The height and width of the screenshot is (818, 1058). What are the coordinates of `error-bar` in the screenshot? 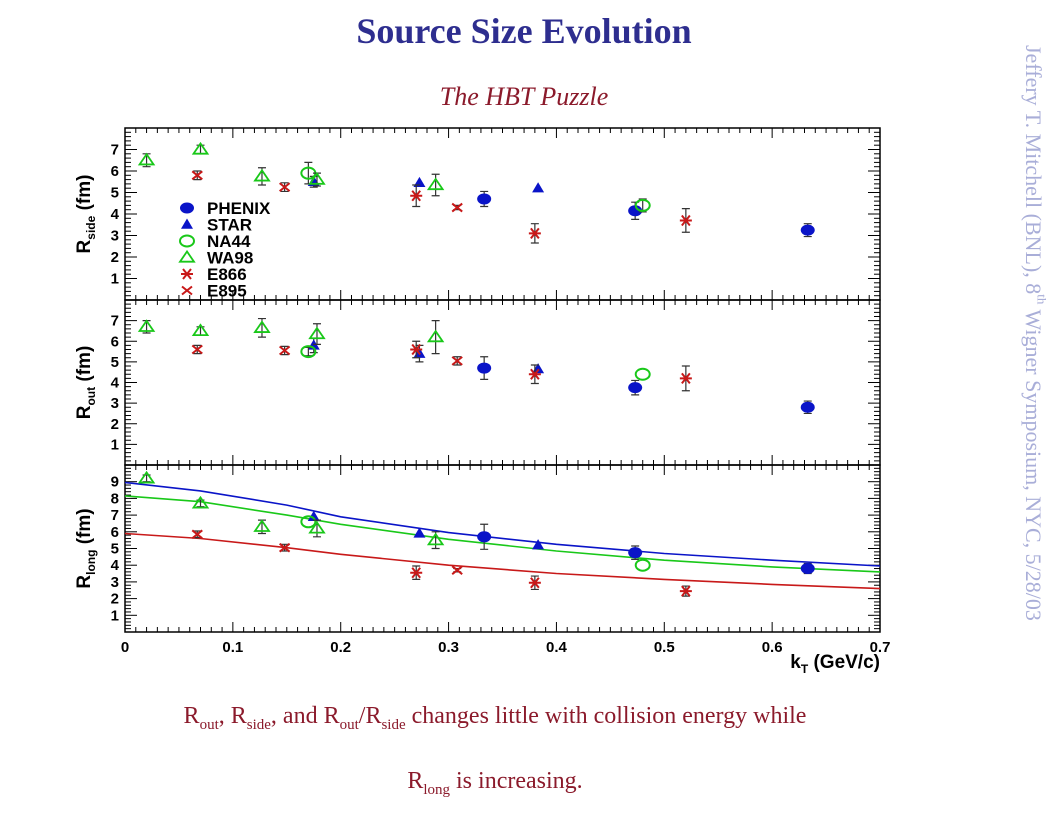 It's located at (435, 337).